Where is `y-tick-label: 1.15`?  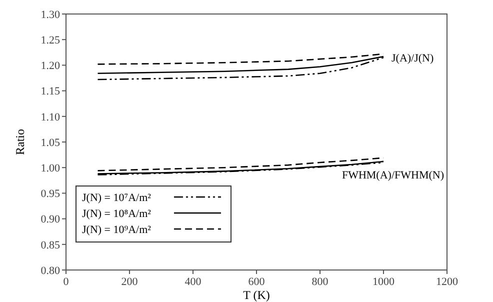
y-tick-label: 1.15 is located at coordinates (50, 92).